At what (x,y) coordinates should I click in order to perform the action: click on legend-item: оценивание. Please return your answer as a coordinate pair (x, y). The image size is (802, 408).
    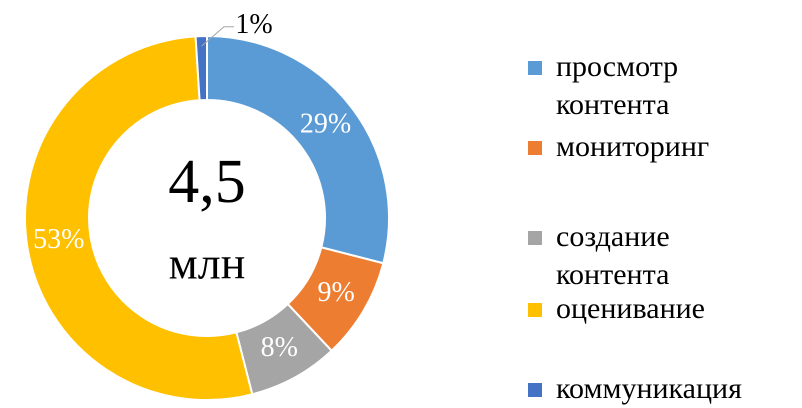
    Looking at the image, I should click on (649, 309).